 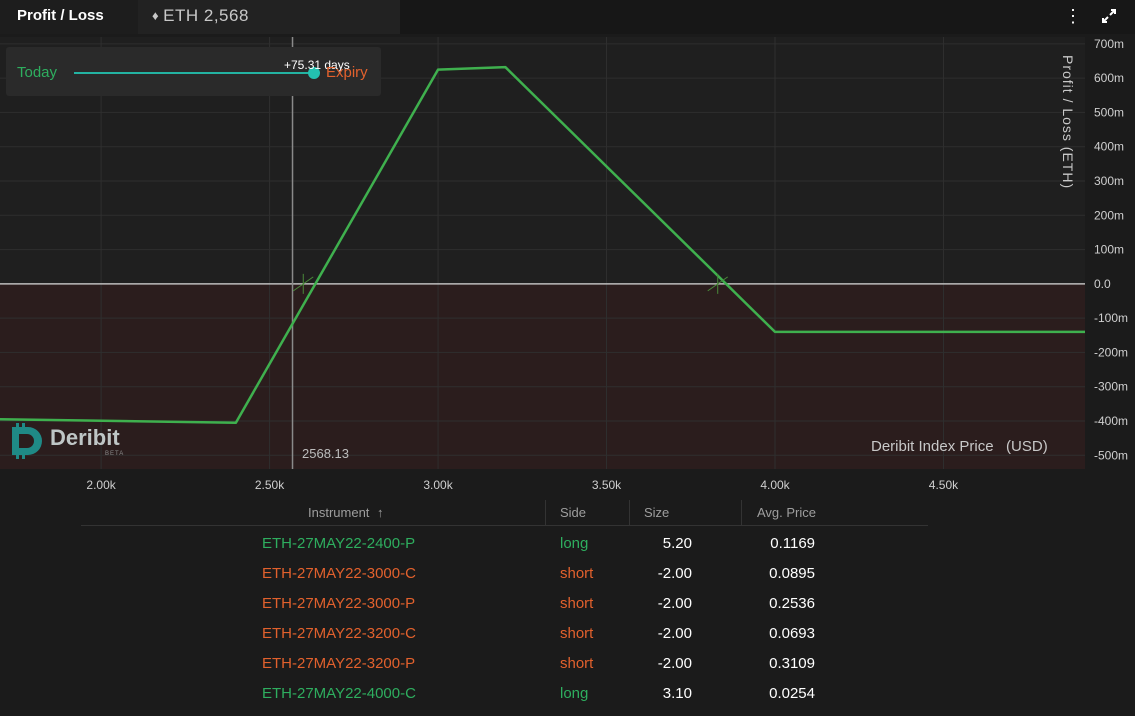 I want to click on table-header: Instrument ↑ Side Size Avg. Price, so click(x=504, y=513).